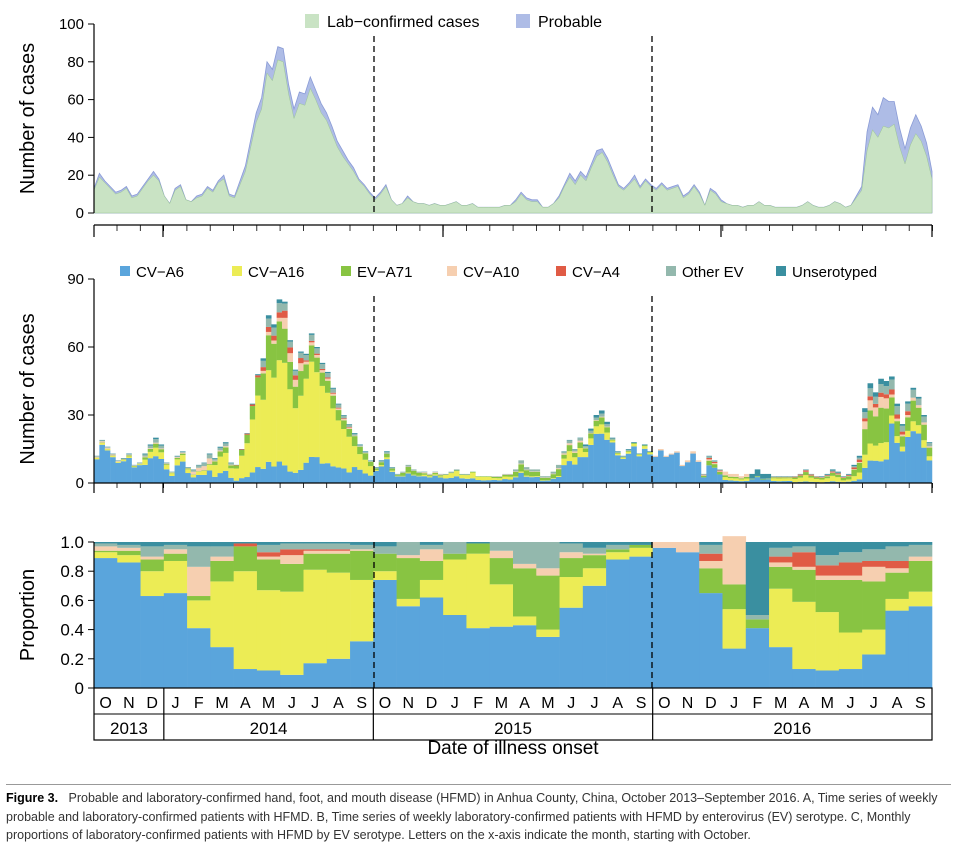  I want to click on panel-c-y-label: Proportion, so click(28, 615).